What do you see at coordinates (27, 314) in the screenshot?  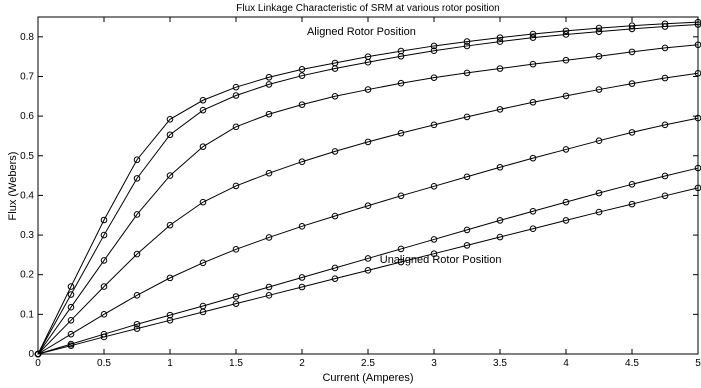 I see `y-tick-label: 0.1` at bounding box center [27, 314].